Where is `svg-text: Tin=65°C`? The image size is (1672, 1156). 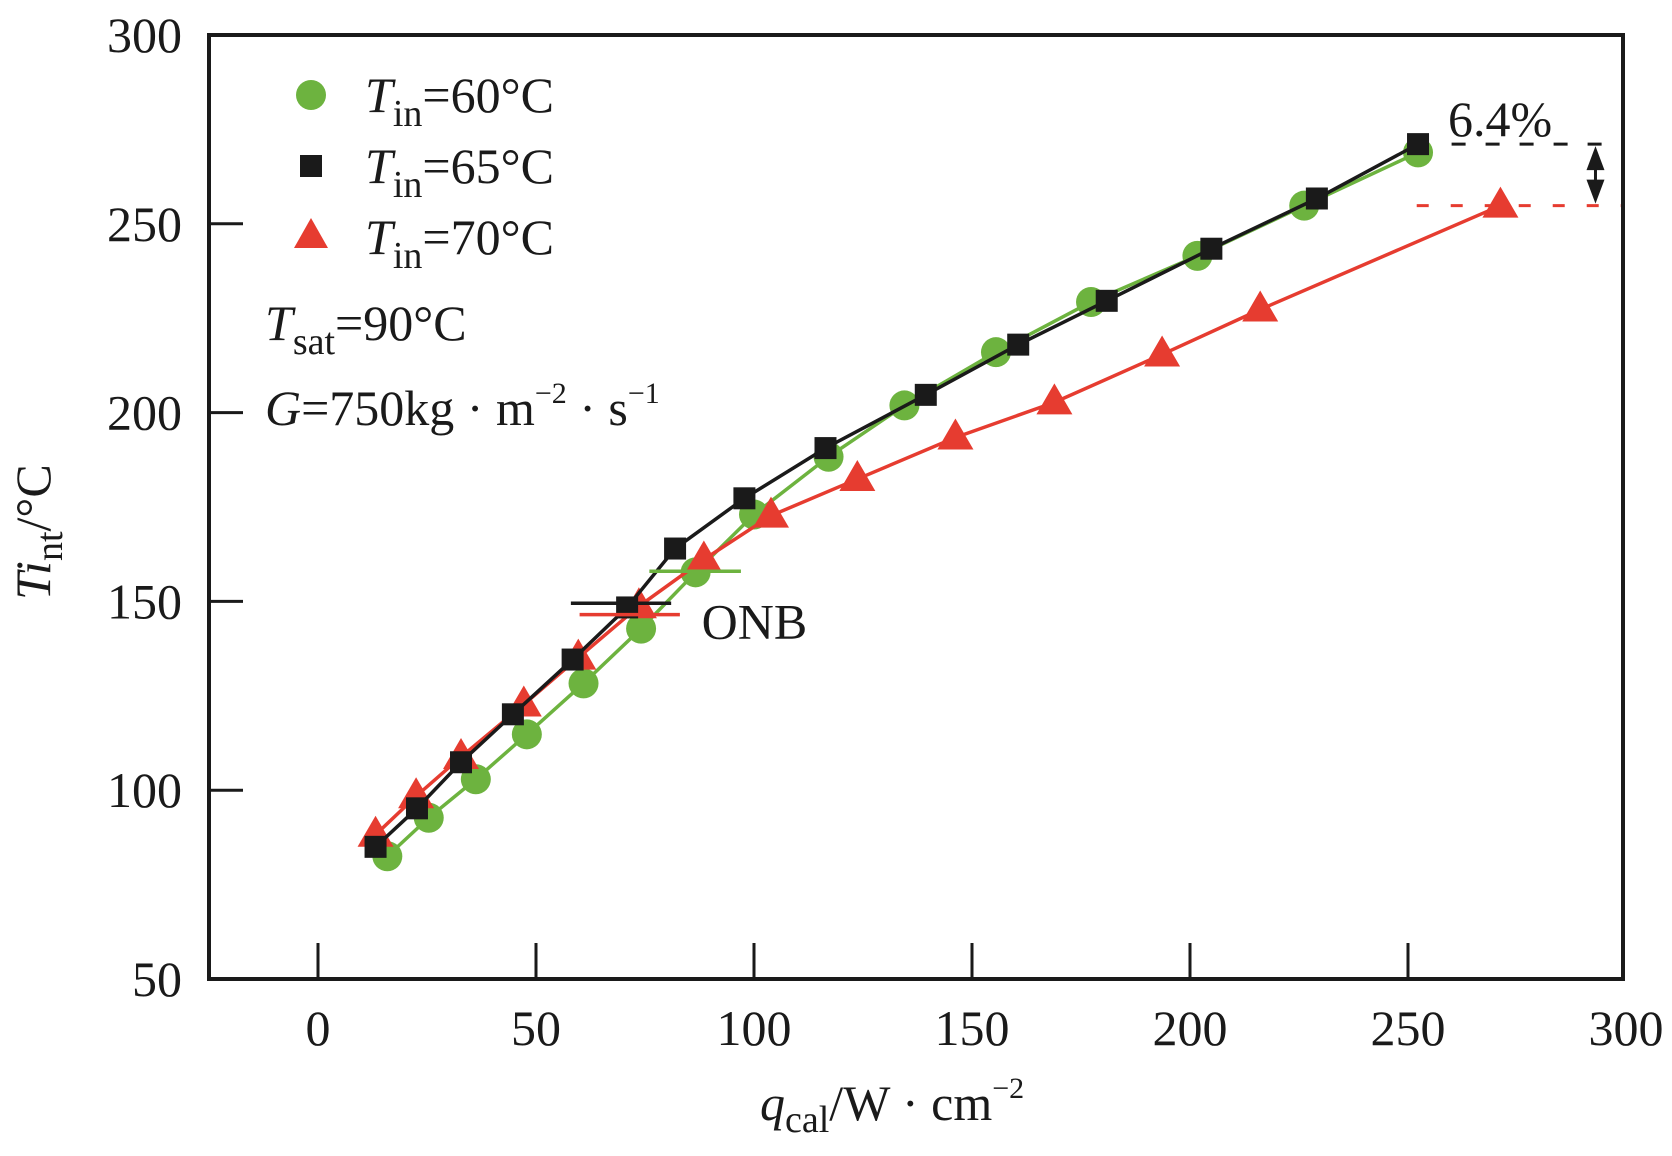
svg-text: Tin=65°C is located at coordinates (459, 172).